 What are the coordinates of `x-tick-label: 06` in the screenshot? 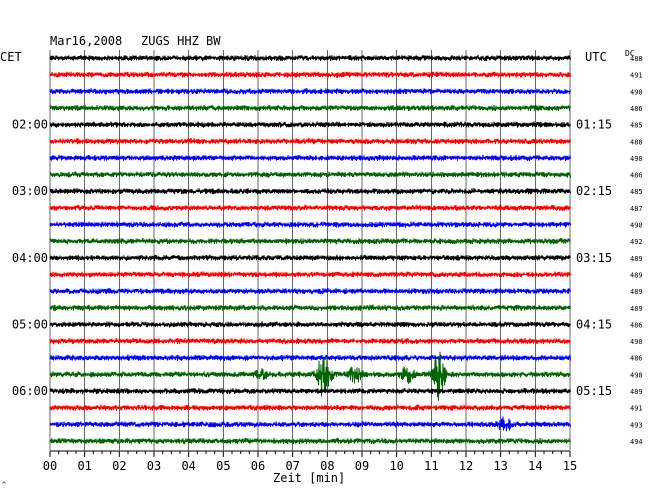 It's located at (258, 466).